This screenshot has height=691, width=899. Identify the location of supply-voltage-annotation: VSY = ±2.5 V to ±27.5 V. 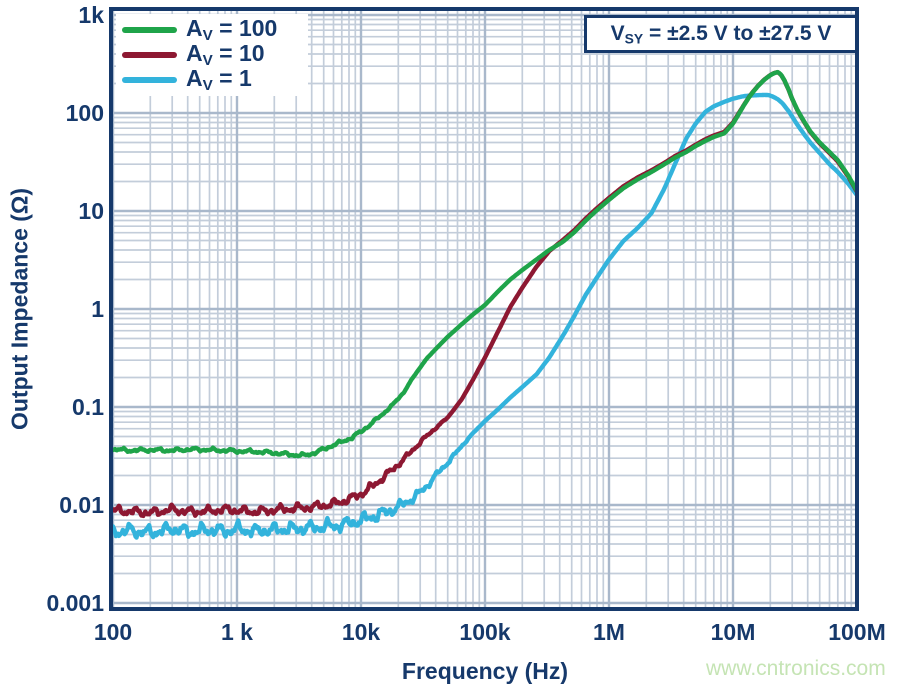
(721, 34).